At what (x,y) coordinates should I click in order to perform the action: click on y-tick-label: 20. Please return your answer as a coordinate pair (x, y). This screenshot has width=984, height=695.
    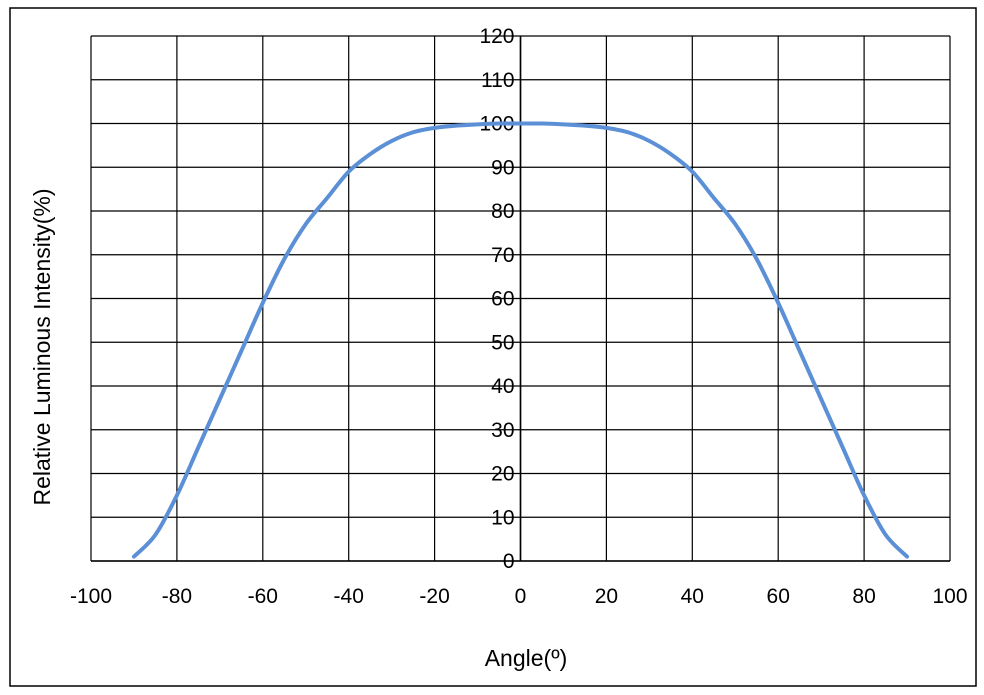
    Looking at the image, I should click on (502, 474).